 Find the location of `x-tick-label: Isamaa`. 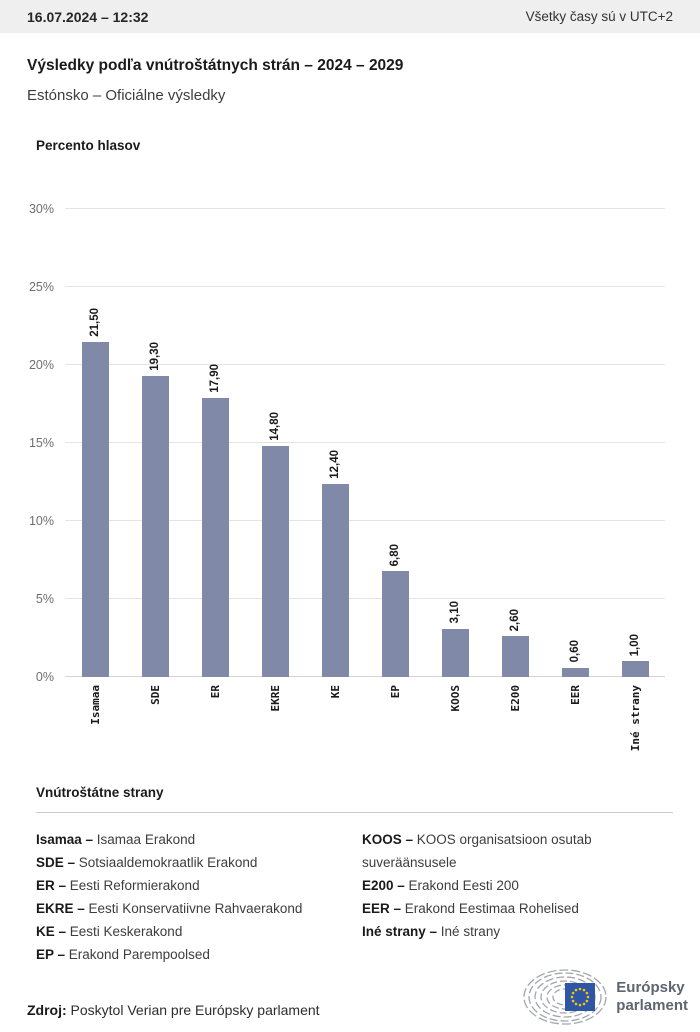

x-tick-label: Isamaa is located at coordinates (95, 705).